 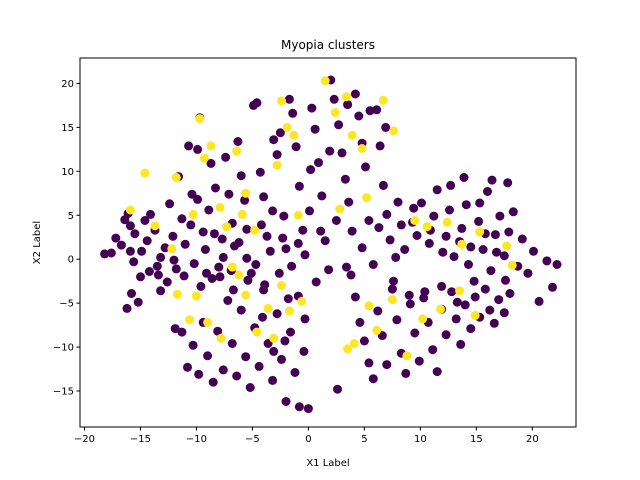 I want to click on x-tick-label: 15, so click(x=476, y=439).